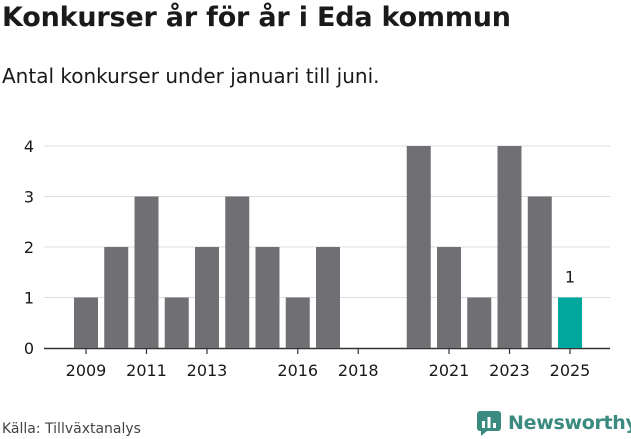  Describe the element at coordinates (29, 298) in the screenshot. I see `y-tick-label: 1` at that location.